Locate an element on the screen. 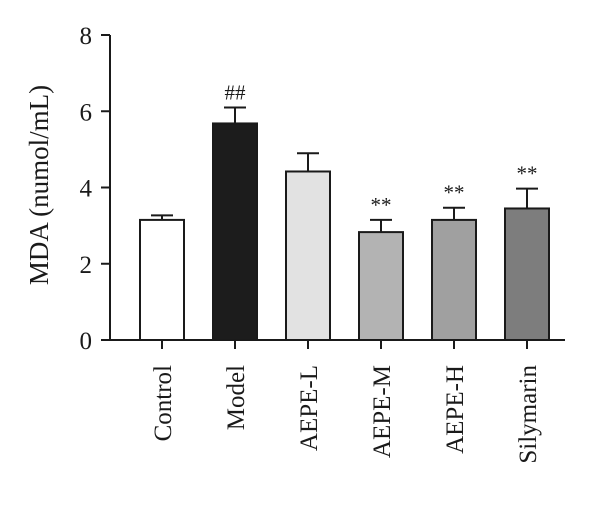 The width and height of the screenshot is (600, 513). bar-silymarin is located at coordinates (527, 274).